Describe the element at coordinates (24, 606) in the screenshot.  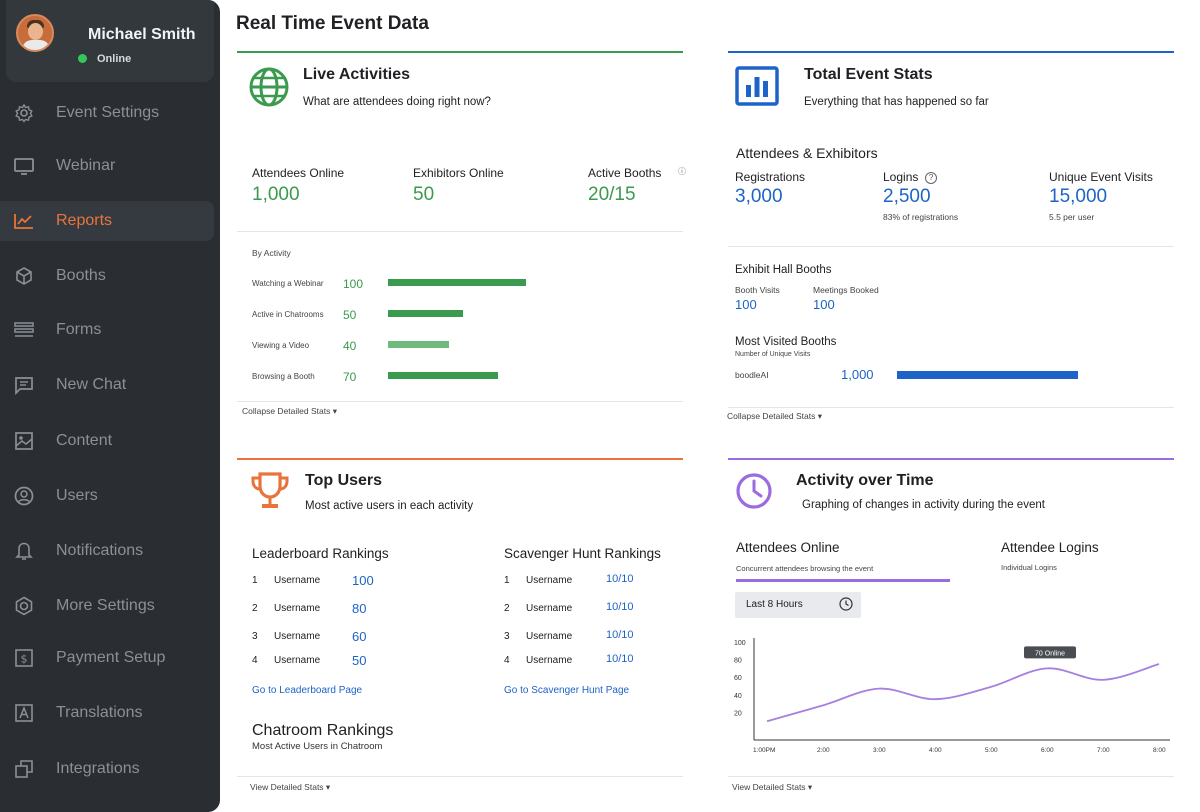
I see `settings-circle-icon` at that location.